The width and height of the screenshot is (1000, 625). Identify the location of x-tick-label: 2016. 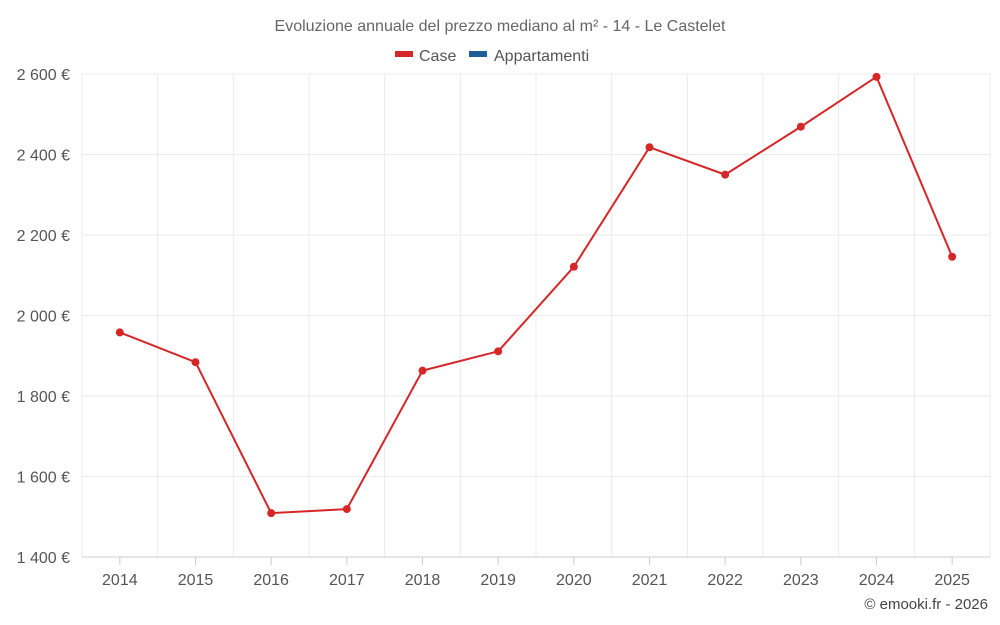
(271, 580).